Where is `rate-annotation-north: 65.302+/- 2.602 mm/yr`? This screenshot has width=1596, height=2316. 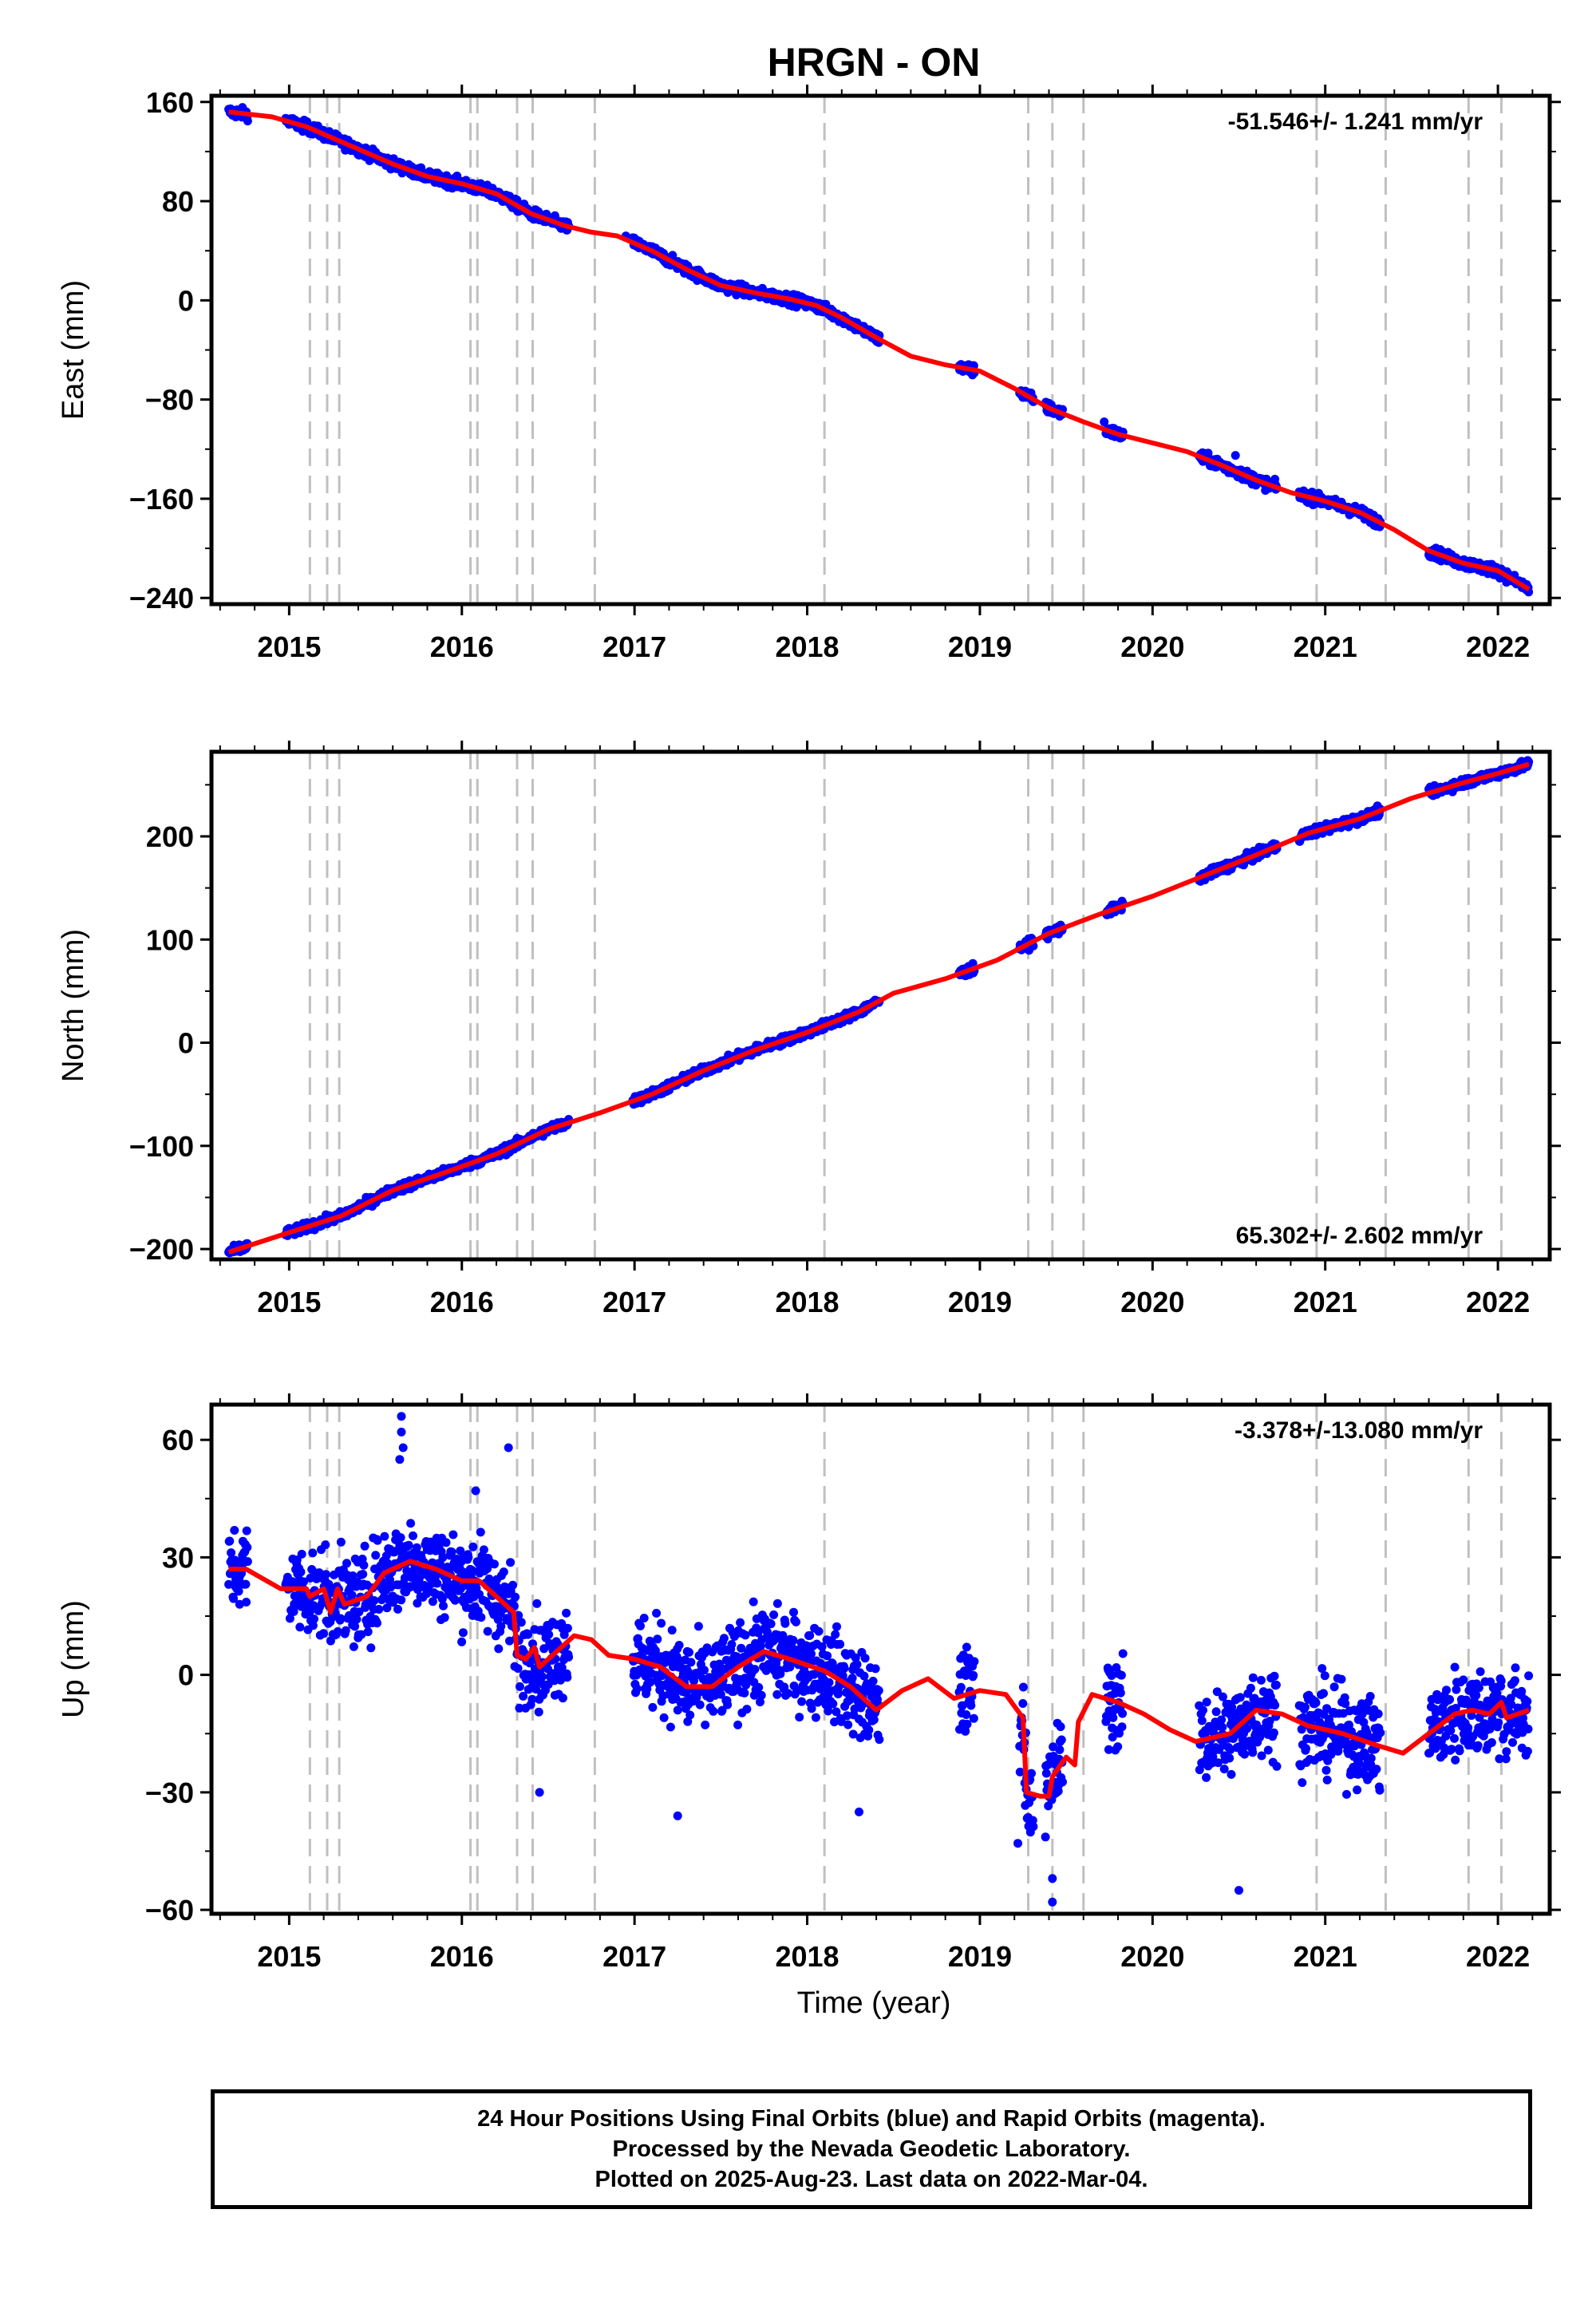 rate-annotation-north: 65.302+/- 2.602 mm/yr is located at coordinates (1359, 1236).